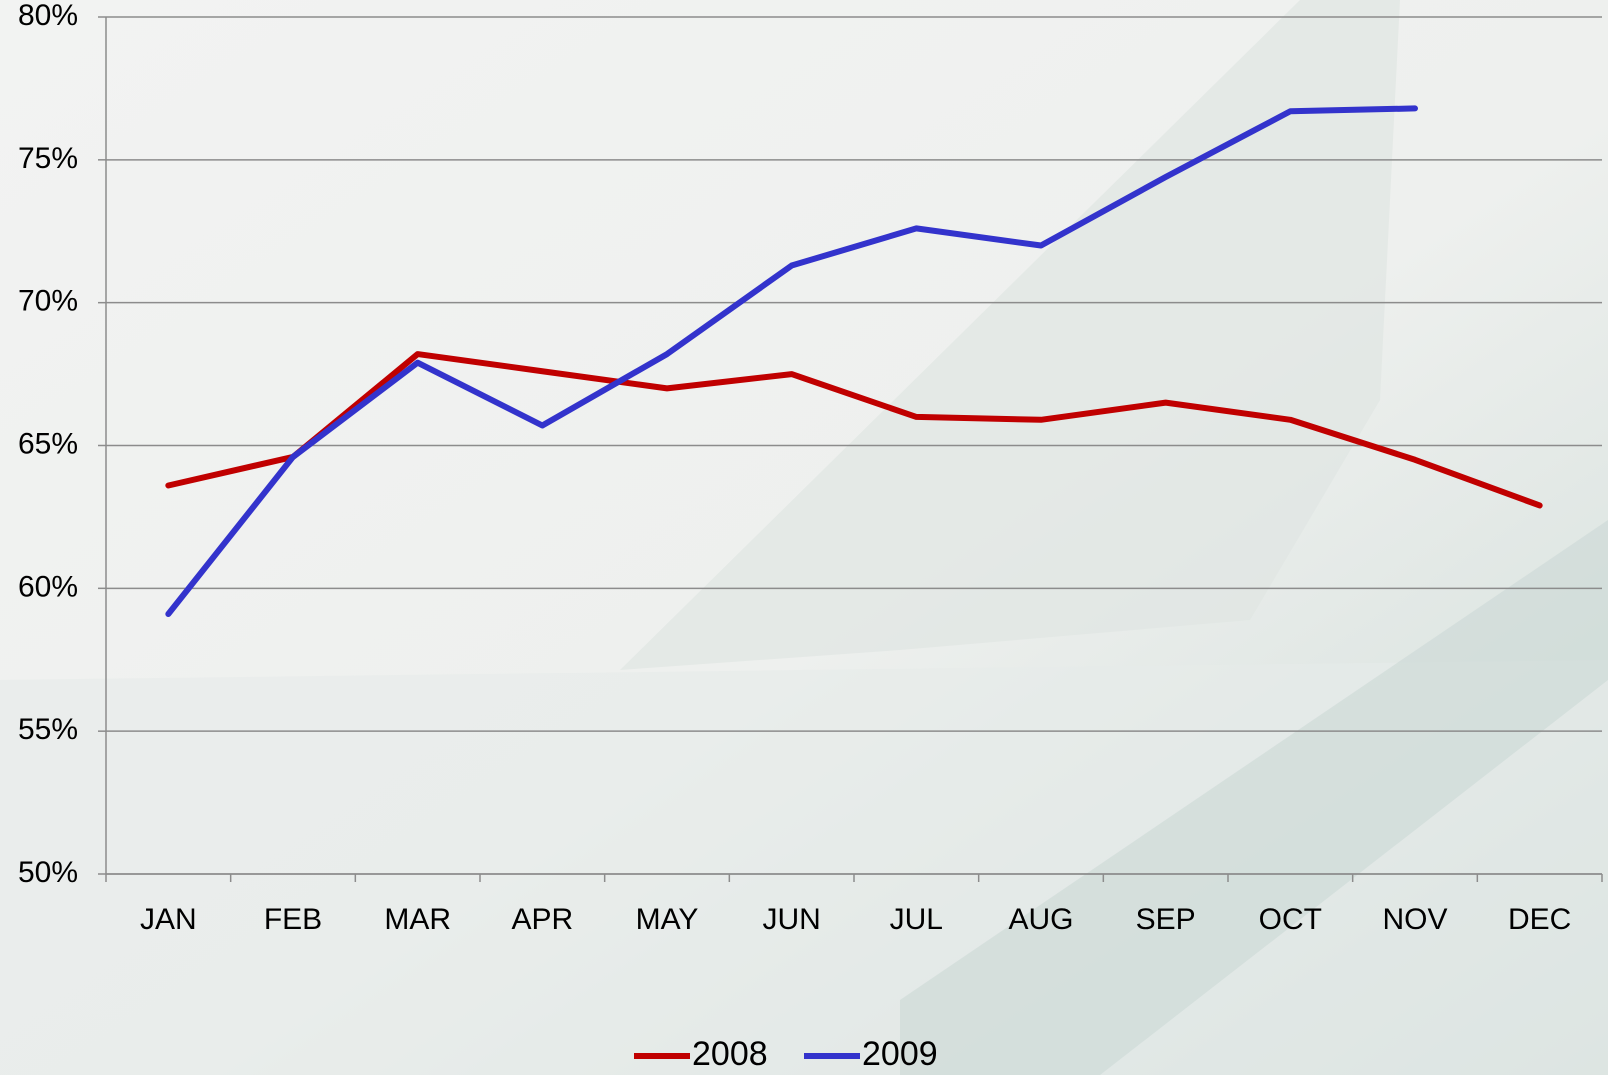  What do you see at coordinates (417, 919) in the screenshot?
I see `x-tick-label: MAR` at bounding box center [417, 919].